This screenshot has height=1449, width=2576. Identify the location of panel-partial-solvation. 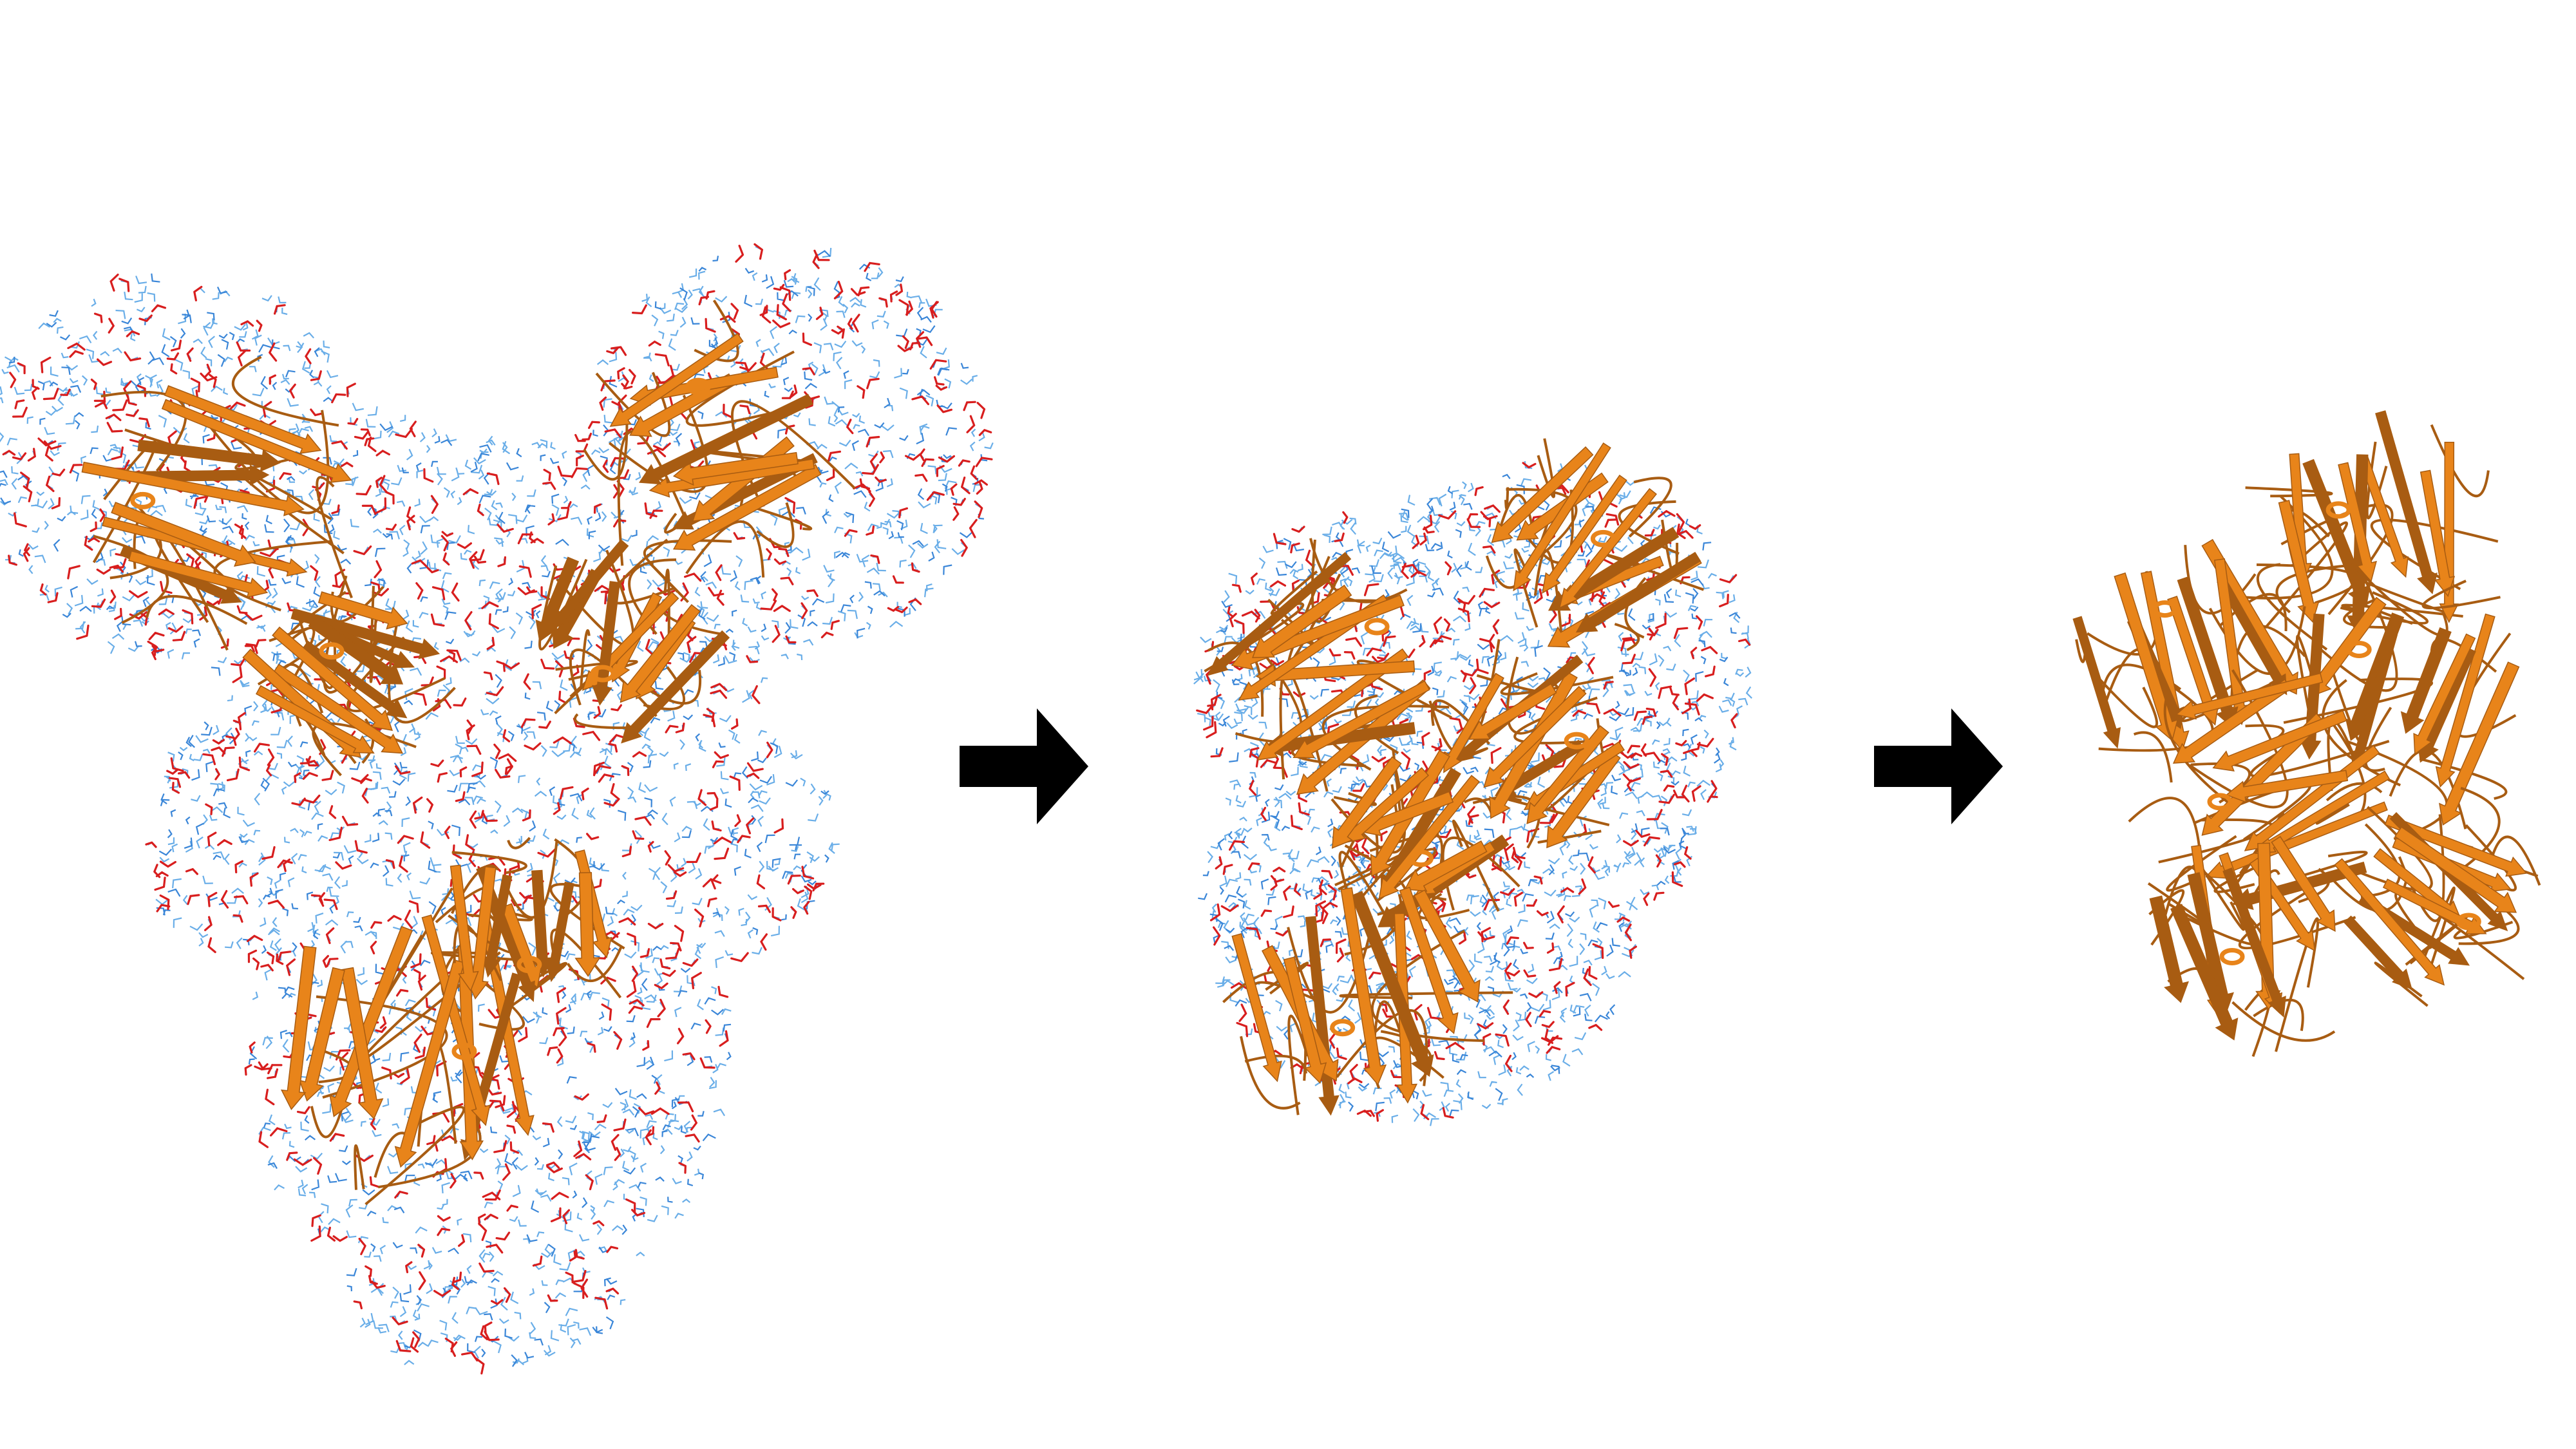
(1473, 782).